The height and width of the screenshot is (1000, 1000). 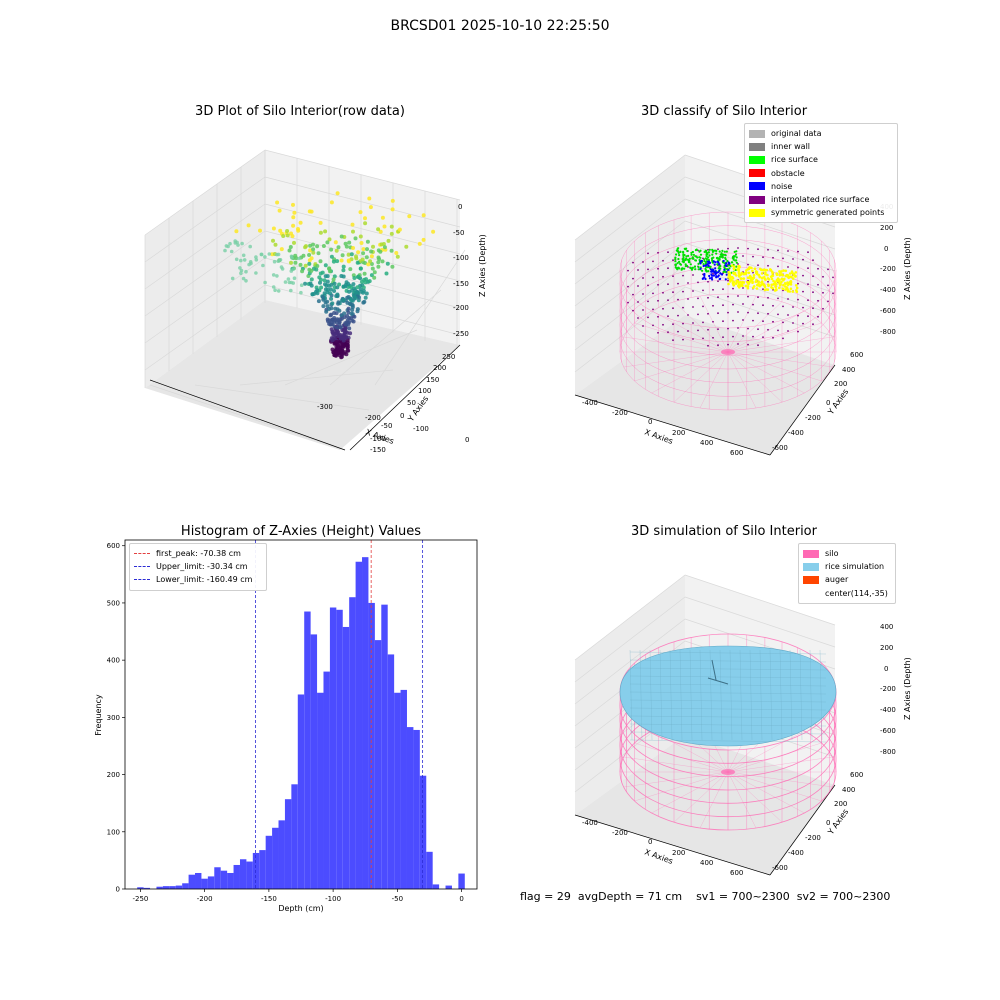 What do you see at coordinates (113, 832) in the screenshot?
I see `y-tick-label-1: 100` at bounding box center [113, 832].